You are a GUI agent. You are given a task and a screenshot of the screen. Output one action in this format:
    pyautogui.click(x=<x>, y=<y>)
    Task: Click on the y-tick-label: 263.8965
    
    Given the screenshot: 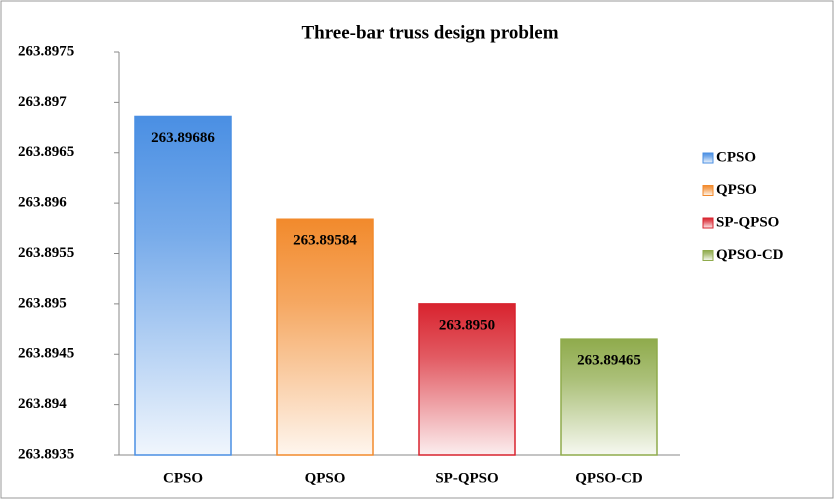 What is the action you would take?
    pyautogui.click(x=46, y=152)
    